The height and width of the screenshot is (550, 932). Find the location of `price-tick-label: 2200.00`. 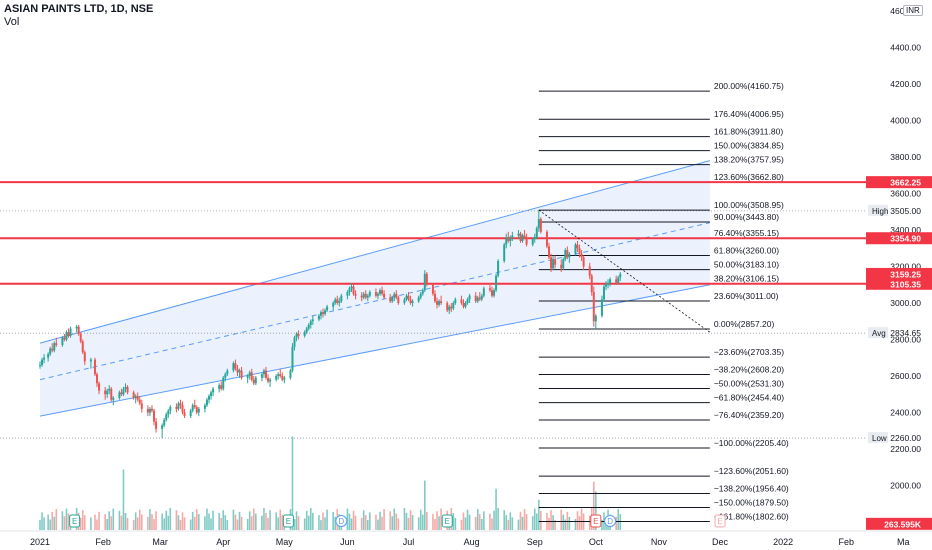

price-tick-label: 2200.00 is located at coordinates (905, 449).